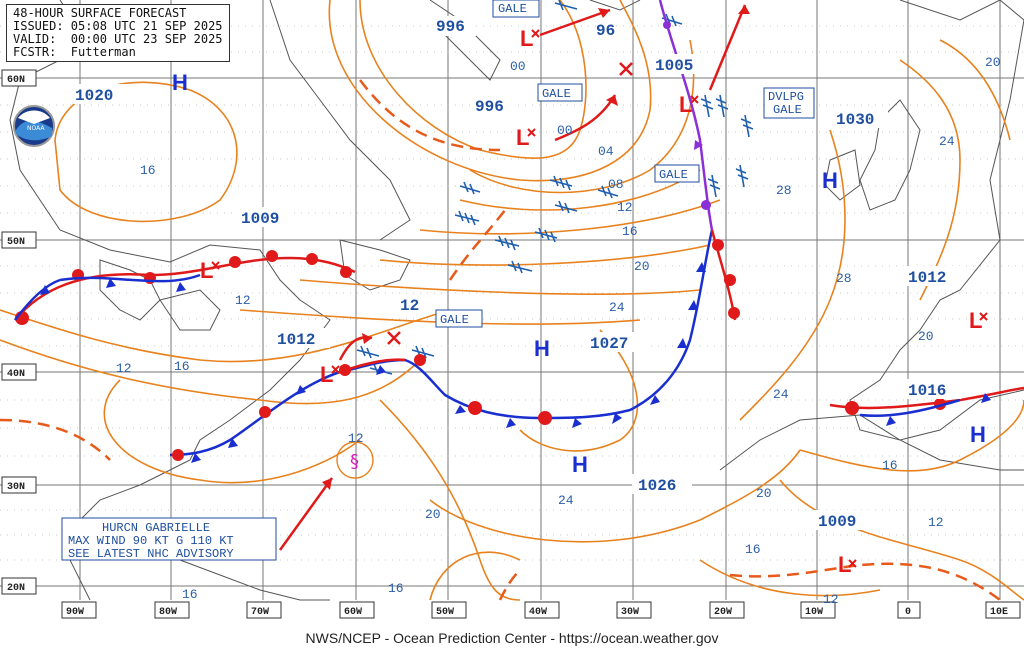 This screenshot has width=1024, height=652. Describe the element at coordinates (74, 52) in the screenshot. I see `forecaster-name: FCSTR: Futterman` at that location.